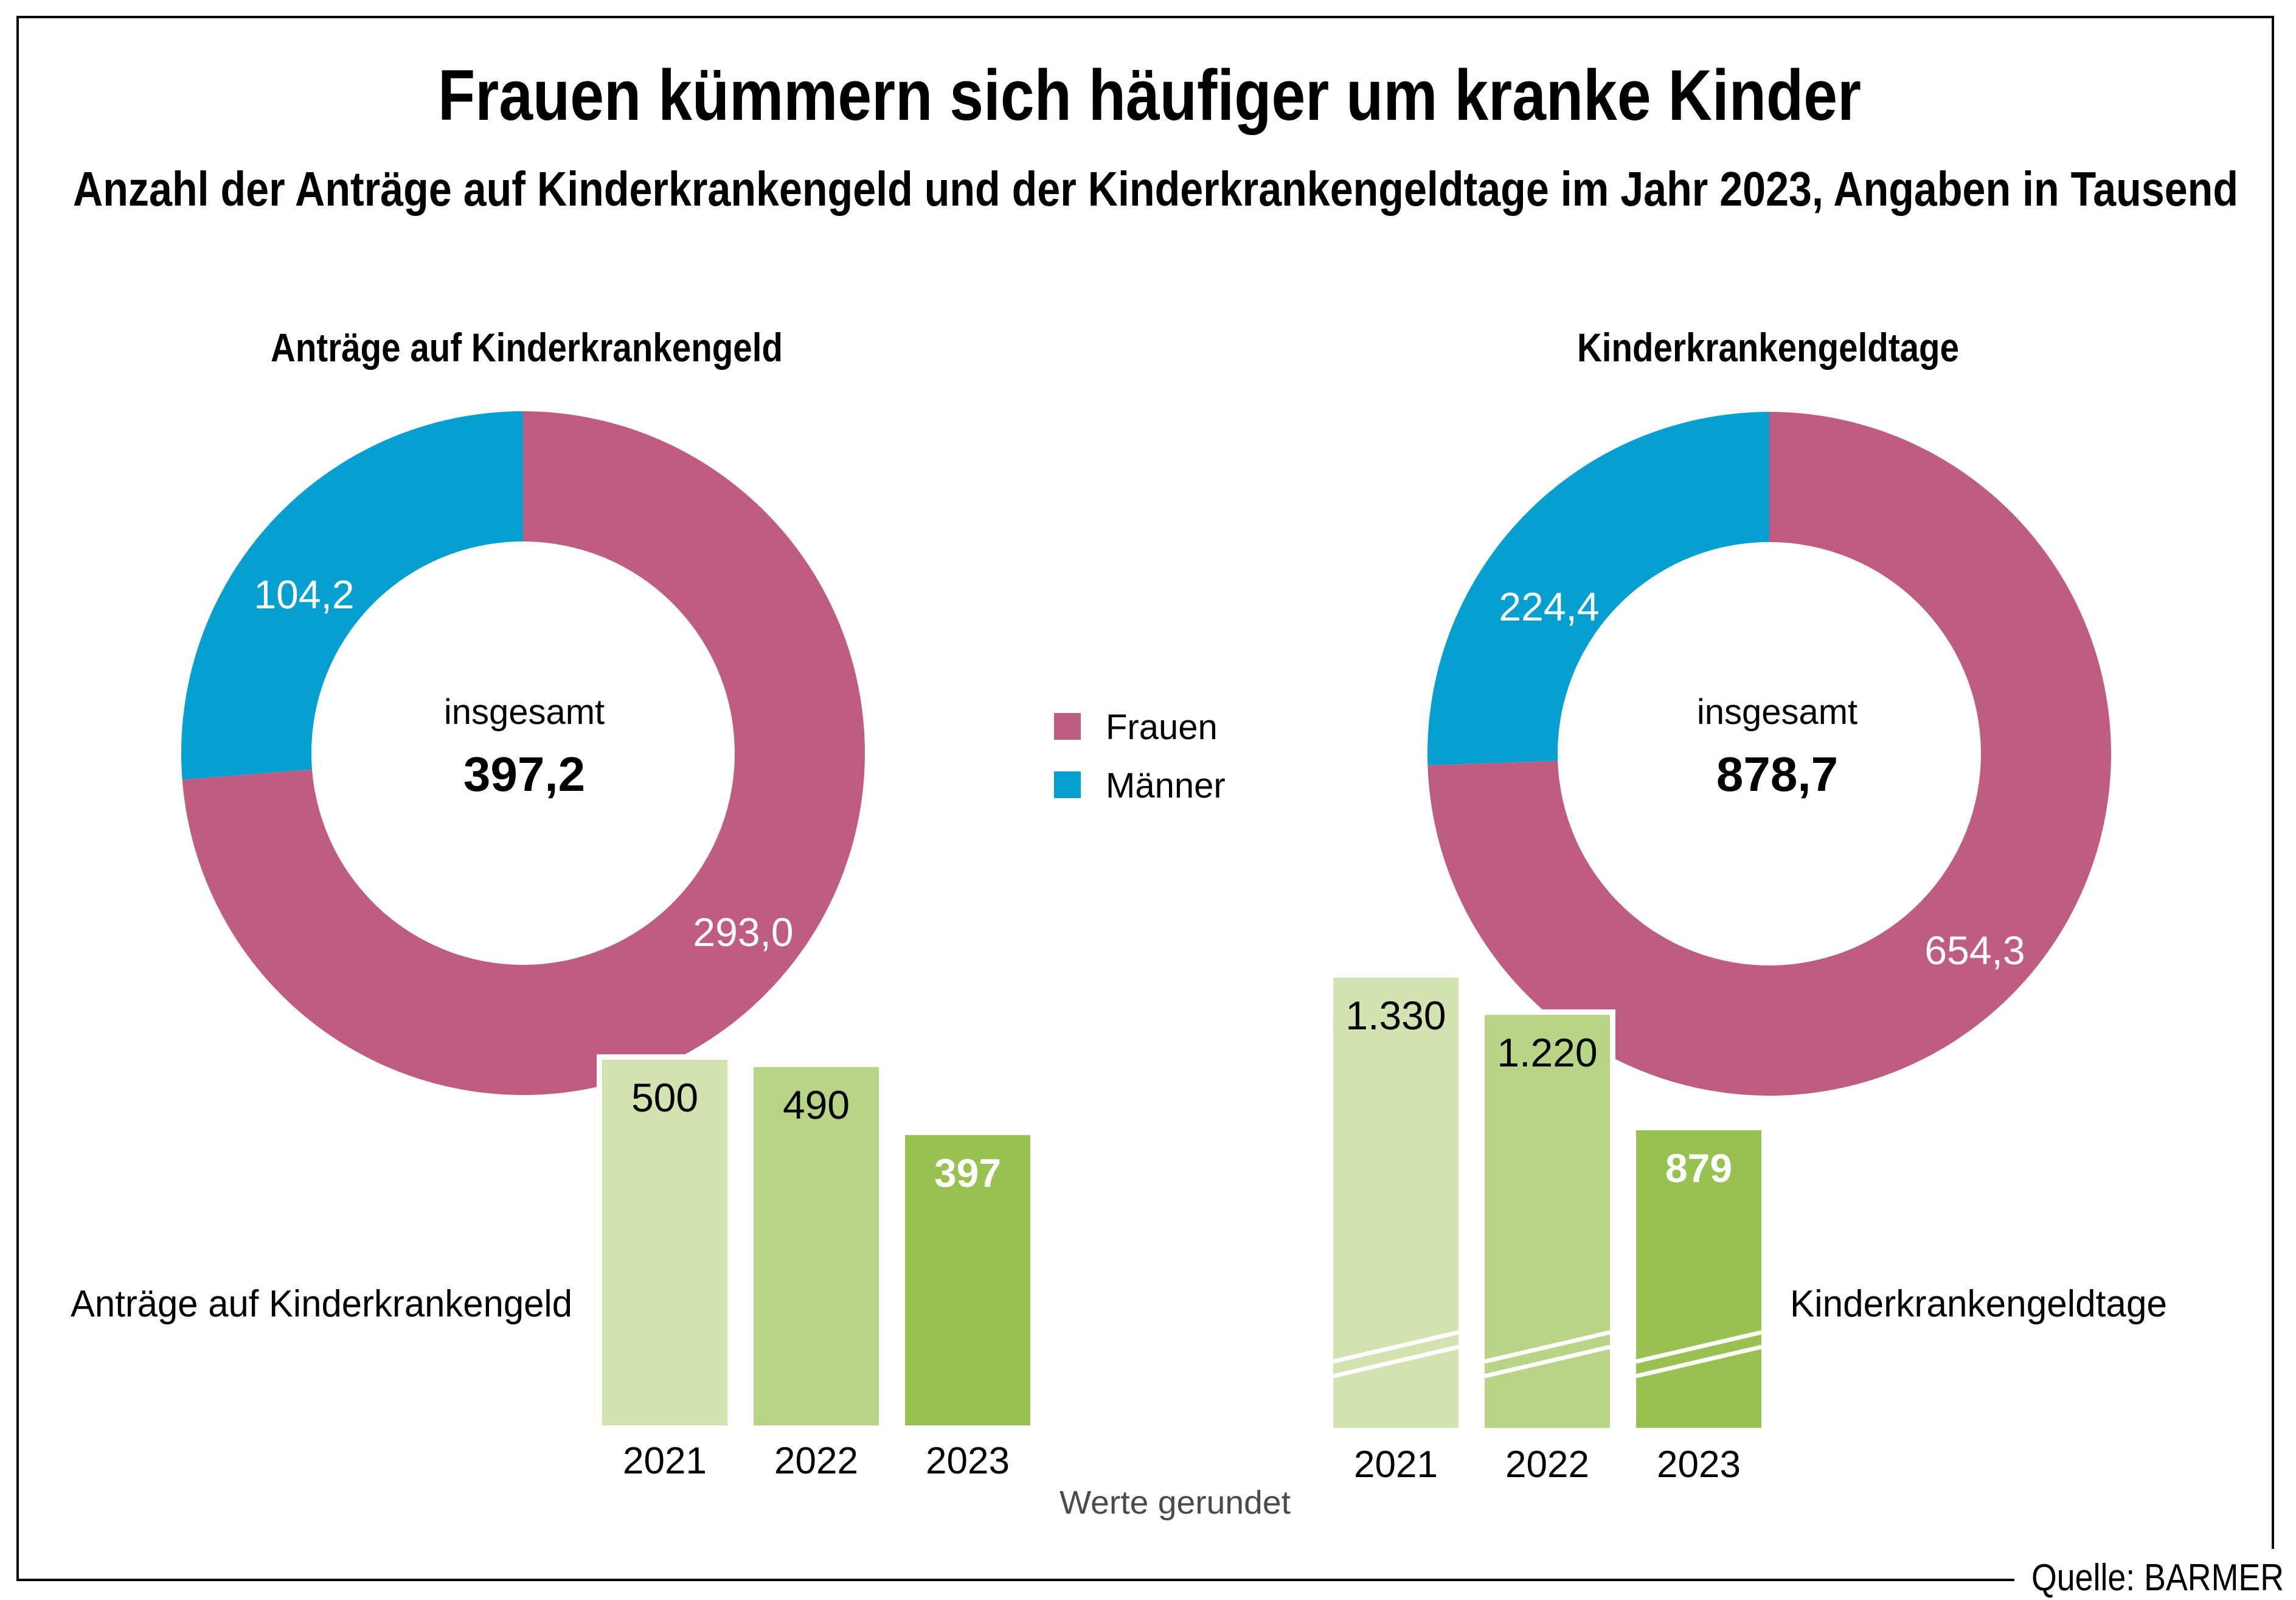 This screenshot has width=2296, height=1600. What do you see at coordinates (1067, 726) in the screenshot?
I see `legend-swatch-frauen` at bounding box center [1067, 726].